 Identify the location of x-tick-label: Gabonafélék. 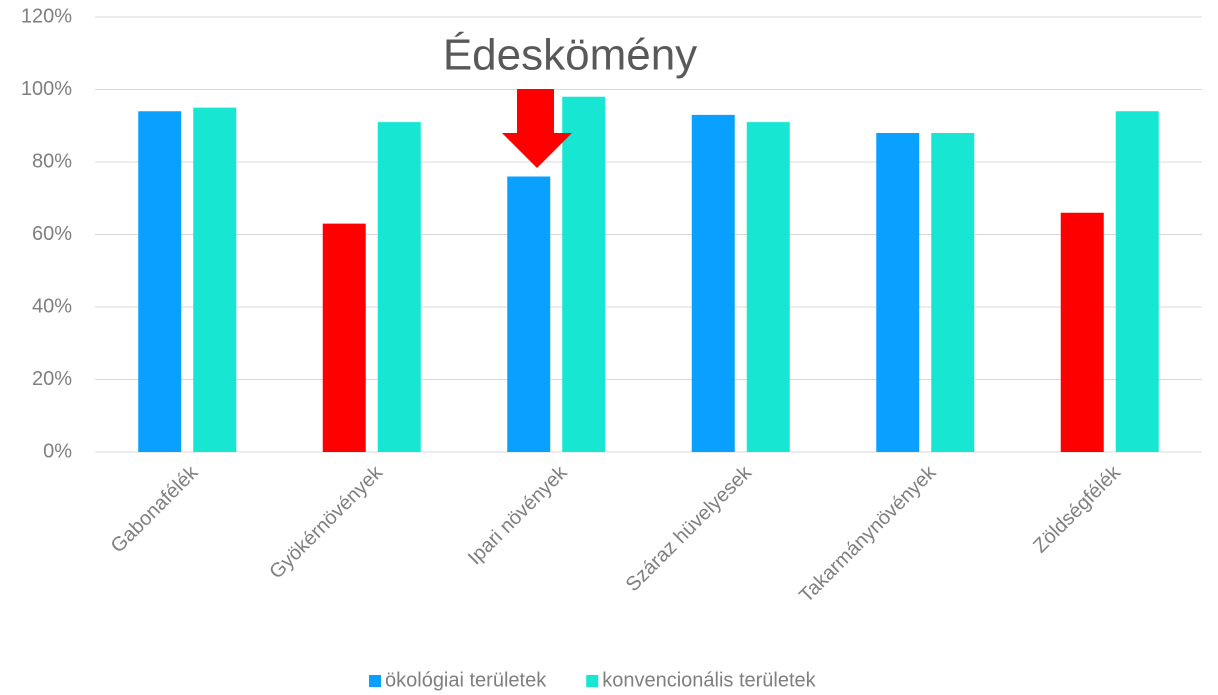
(155, 509).